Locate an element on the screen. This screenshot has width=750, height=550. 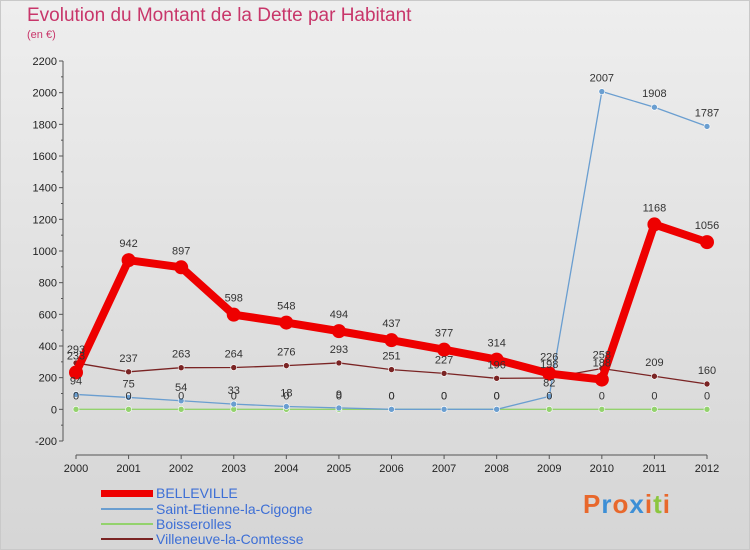
data-label-belleville: 377 is located at coordinates (444, 334).